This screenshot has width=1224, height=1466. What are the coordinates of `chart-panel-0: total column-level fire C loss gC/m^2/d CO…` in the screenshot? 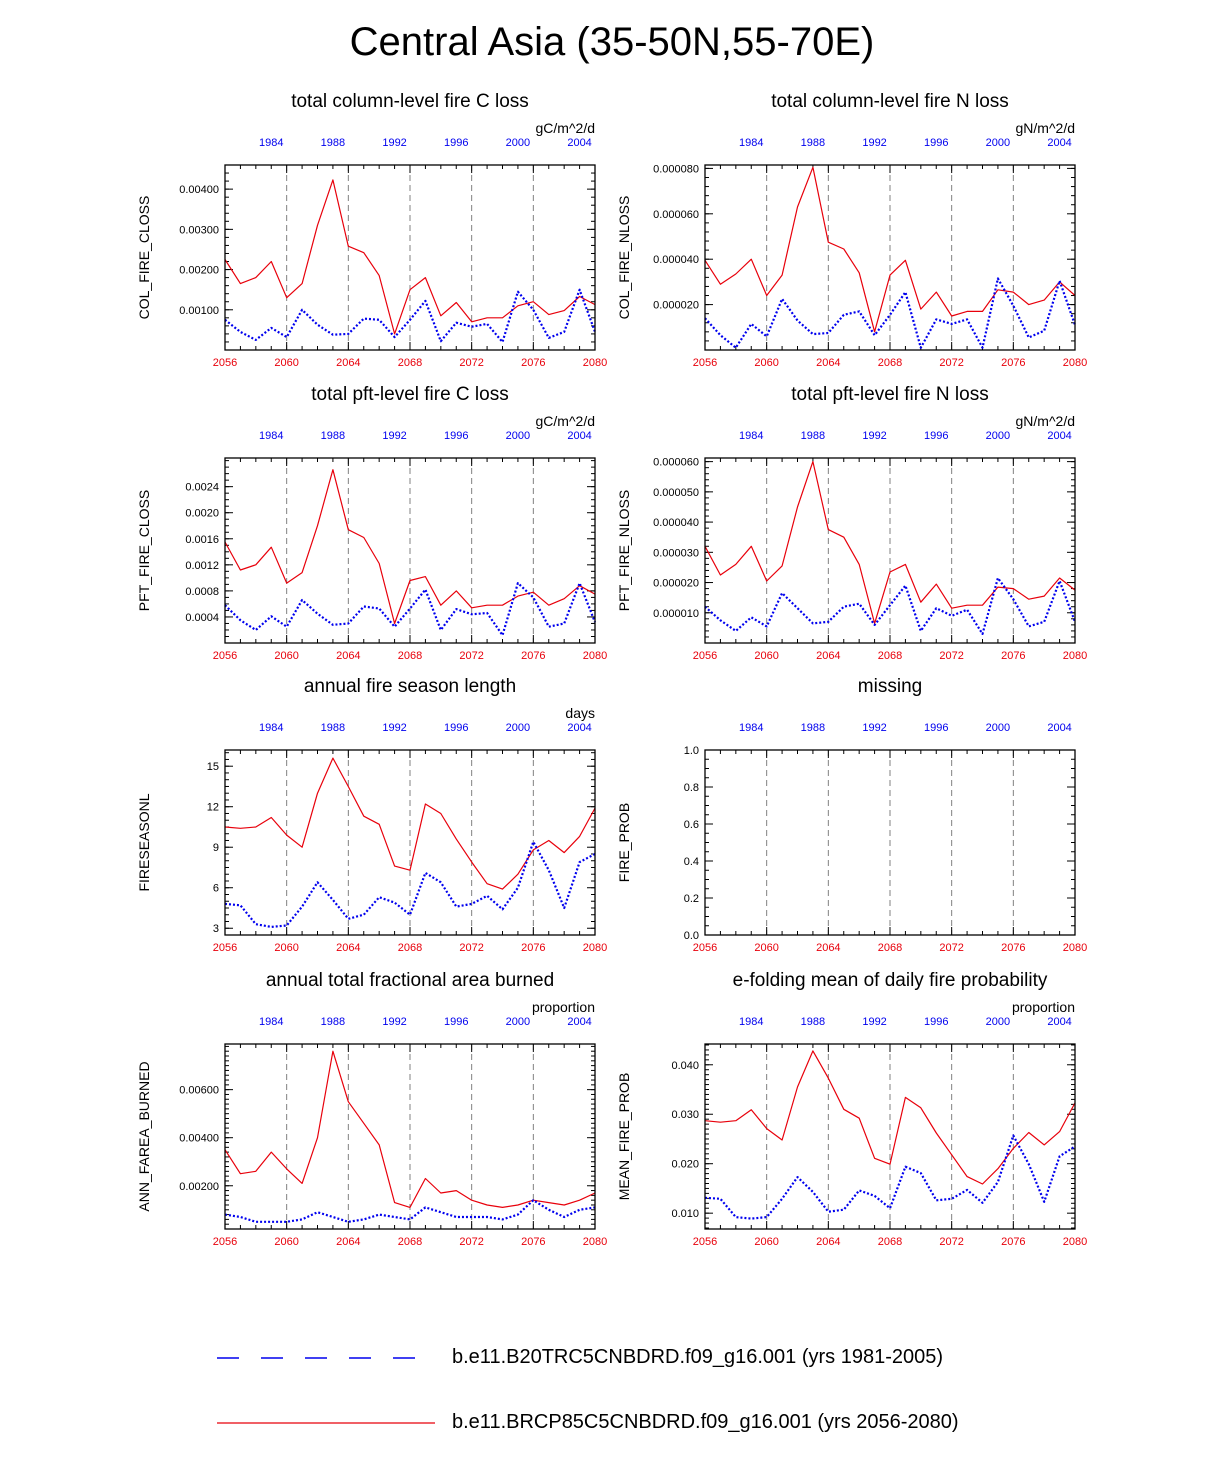 It's located at (371, 230).